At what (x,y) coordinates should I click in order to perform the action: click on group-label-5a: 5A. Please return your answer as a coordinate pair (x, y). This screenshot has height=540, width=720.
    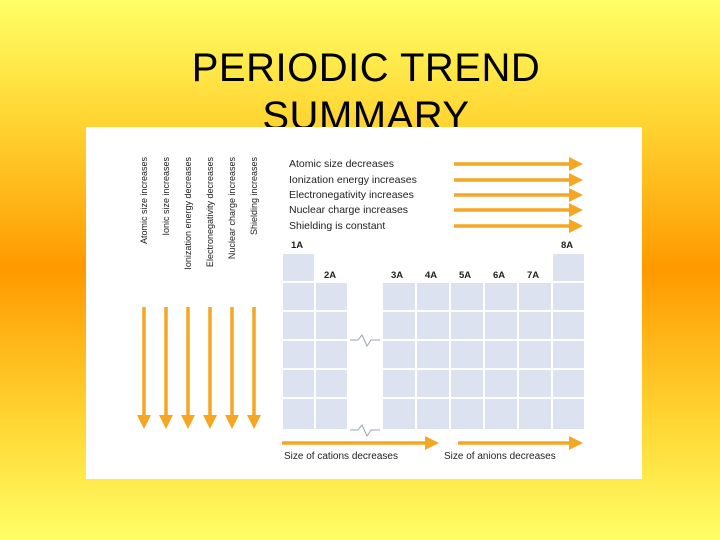
    Looking at the image, I should click on (465, 275).